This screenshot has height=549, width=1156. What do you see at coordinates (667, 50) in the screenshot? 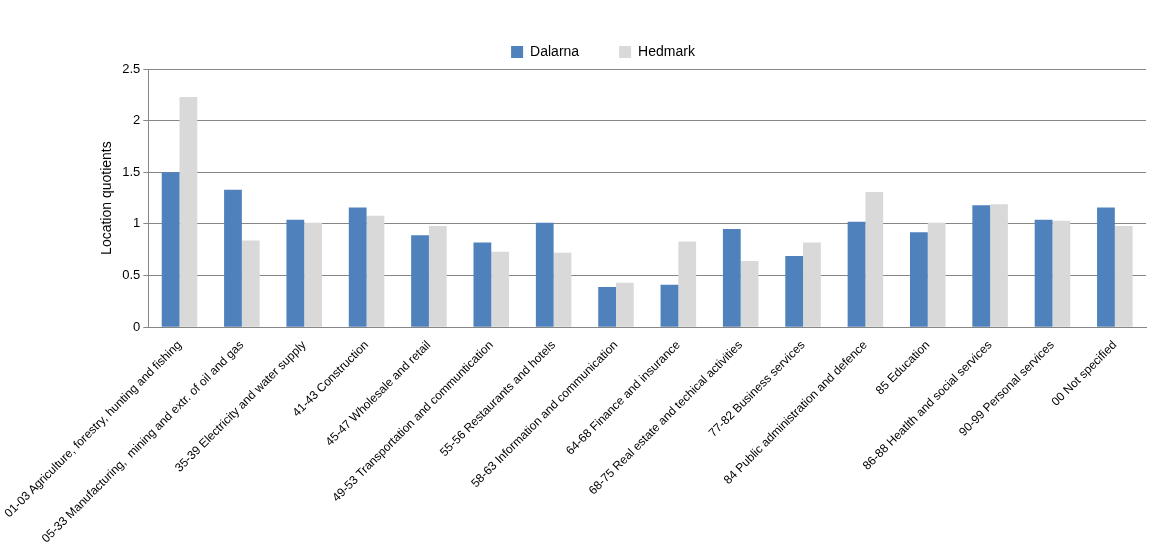
I see `legend-label: Hedmark` at bounding box center [667, 50].